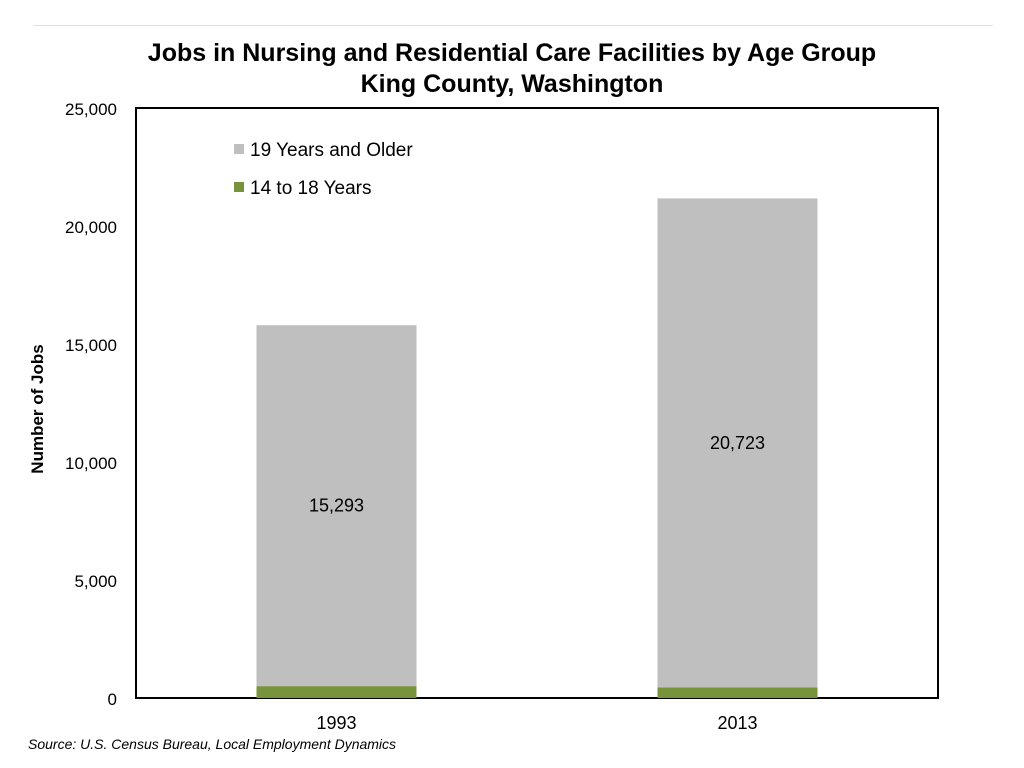 The height and width of the screenshot is (768, 1024). What do you see at coordinates (91, 109) in the screenshot?
I see `y-tick-label: 25,000` at bounding box center [91, 109].